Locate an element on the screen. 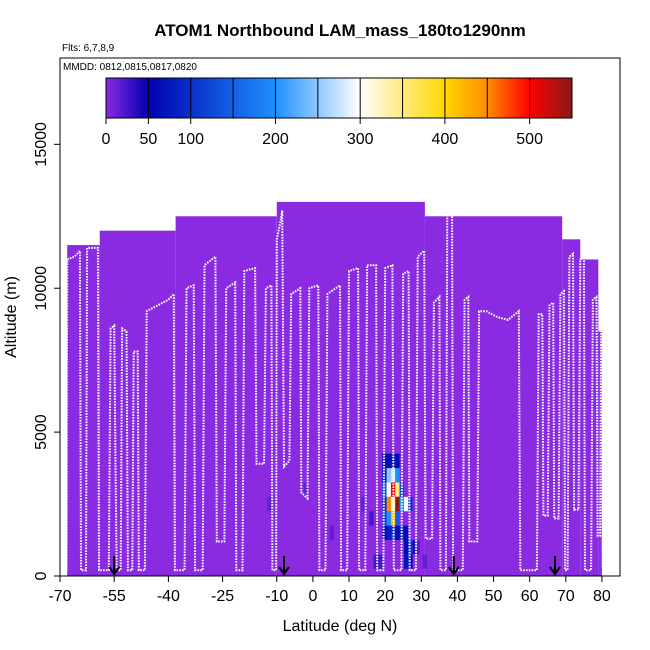 The image size is (650, 650). x-tick-label: -70 is located at coordinates (59, 596).